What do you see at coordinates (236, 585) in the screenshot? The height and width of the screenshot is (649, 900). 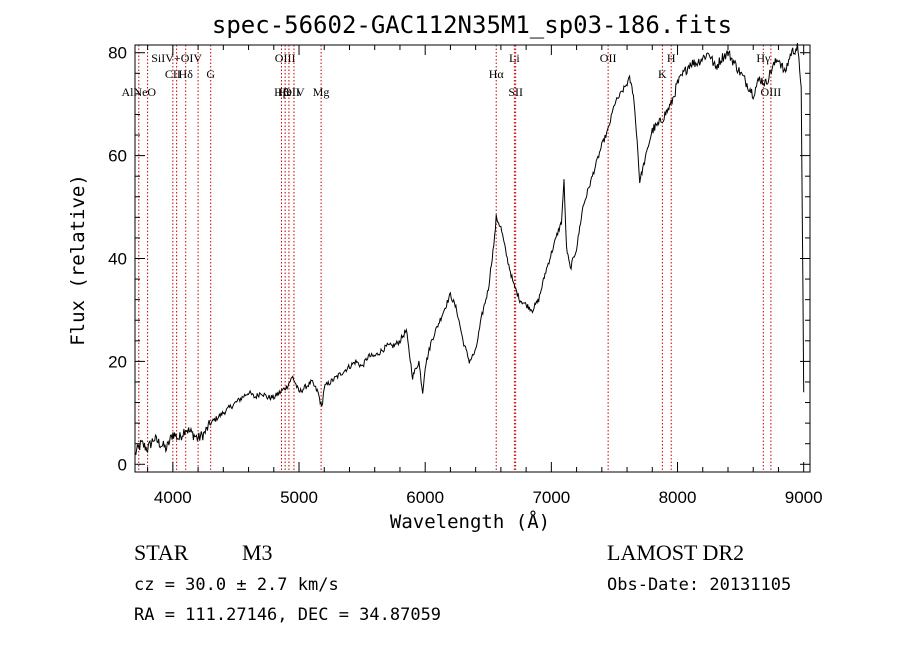 I see `redshift-text: cz = 30.0 ± 2.7 km/s` at bounding box center [236, 585].